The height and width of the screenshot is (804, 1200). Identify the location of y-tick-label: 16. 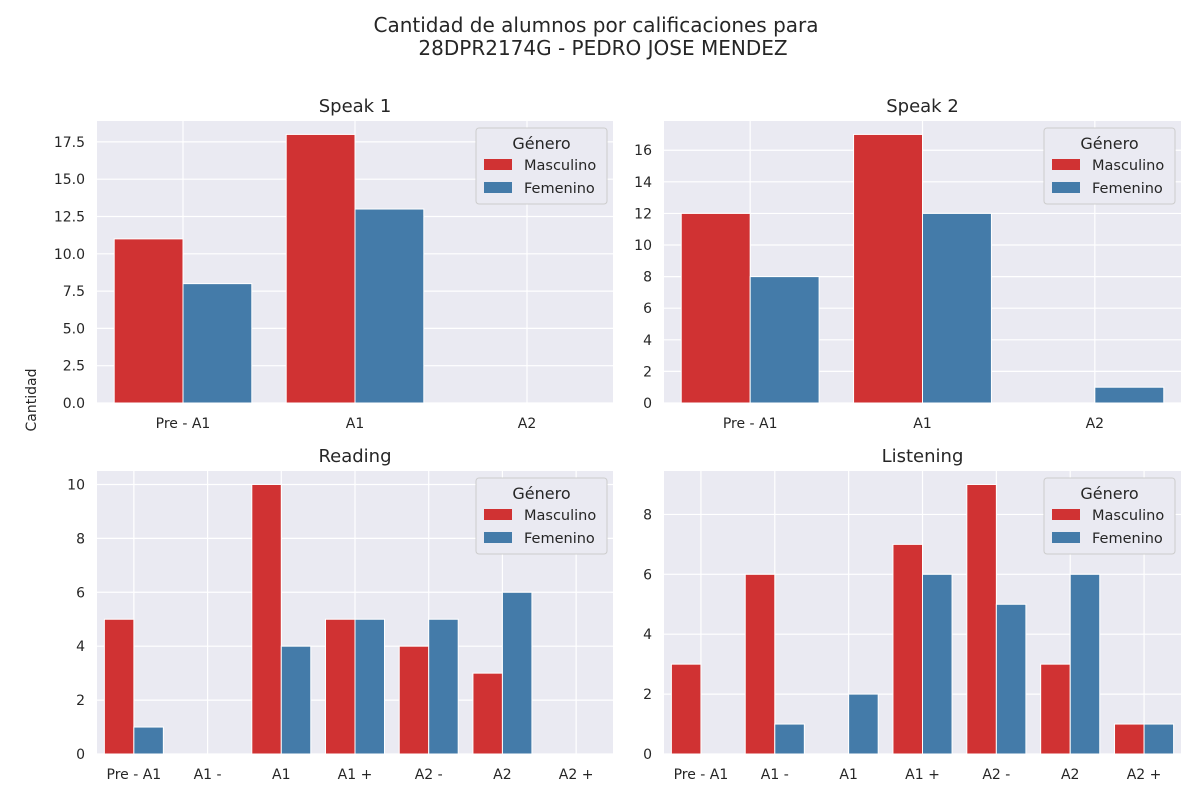
(643, 151).